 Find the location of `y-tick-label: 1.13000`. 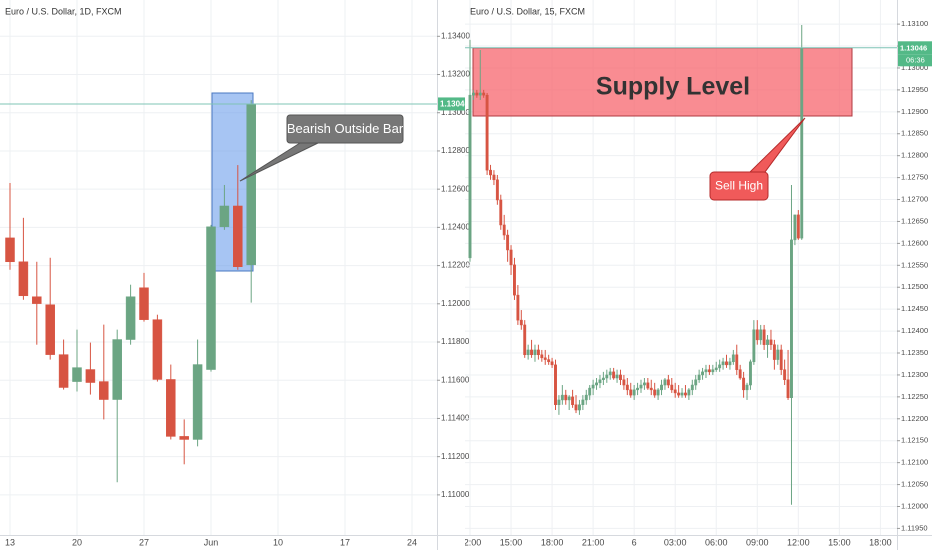

y-tick-label: 1.13000 is located at coordinates (455, 112).